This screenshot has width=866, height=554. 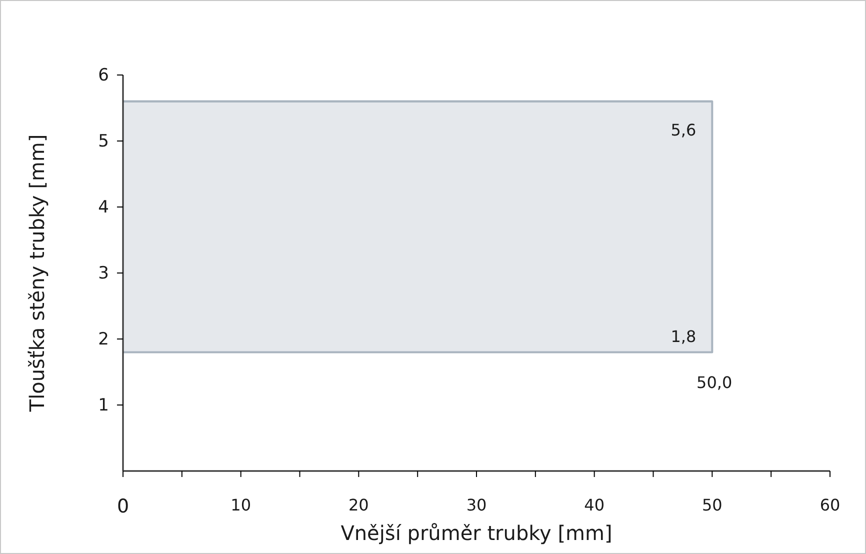 What do you see at coordinates (358, 504) in the screenshot?
I see `x-tick-label: 20` at bounding box center [358, 504].